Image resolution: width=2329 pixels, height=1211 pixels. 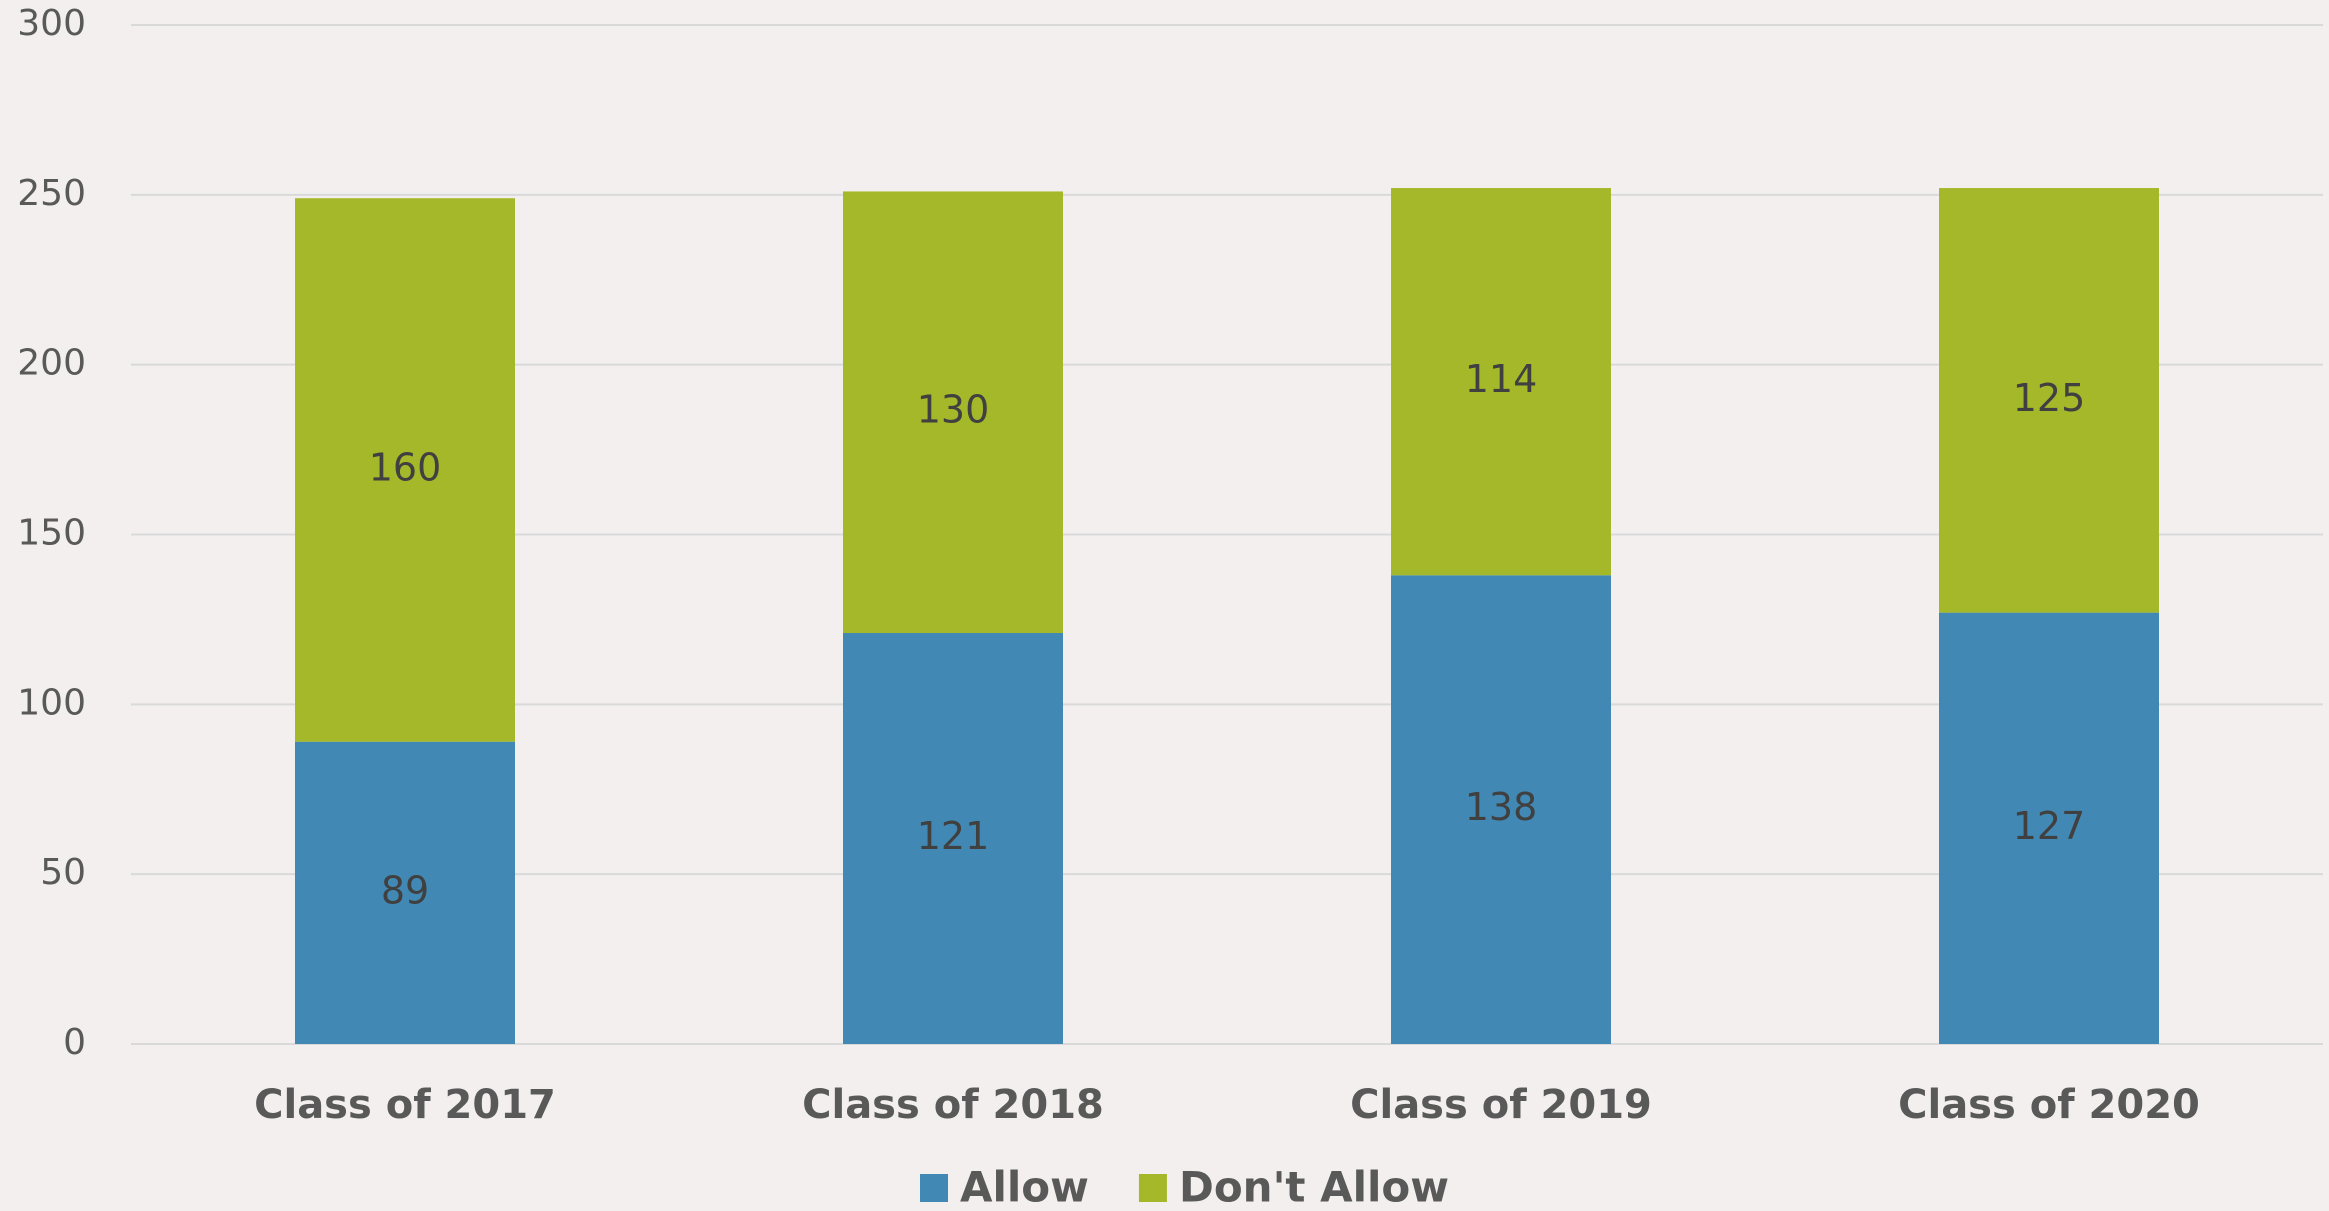 What do you see at coordinates (2049, 1105) in the screenshot?
I see `x-tick-label: Class of 2020` at bounding box center [2049, 1105].